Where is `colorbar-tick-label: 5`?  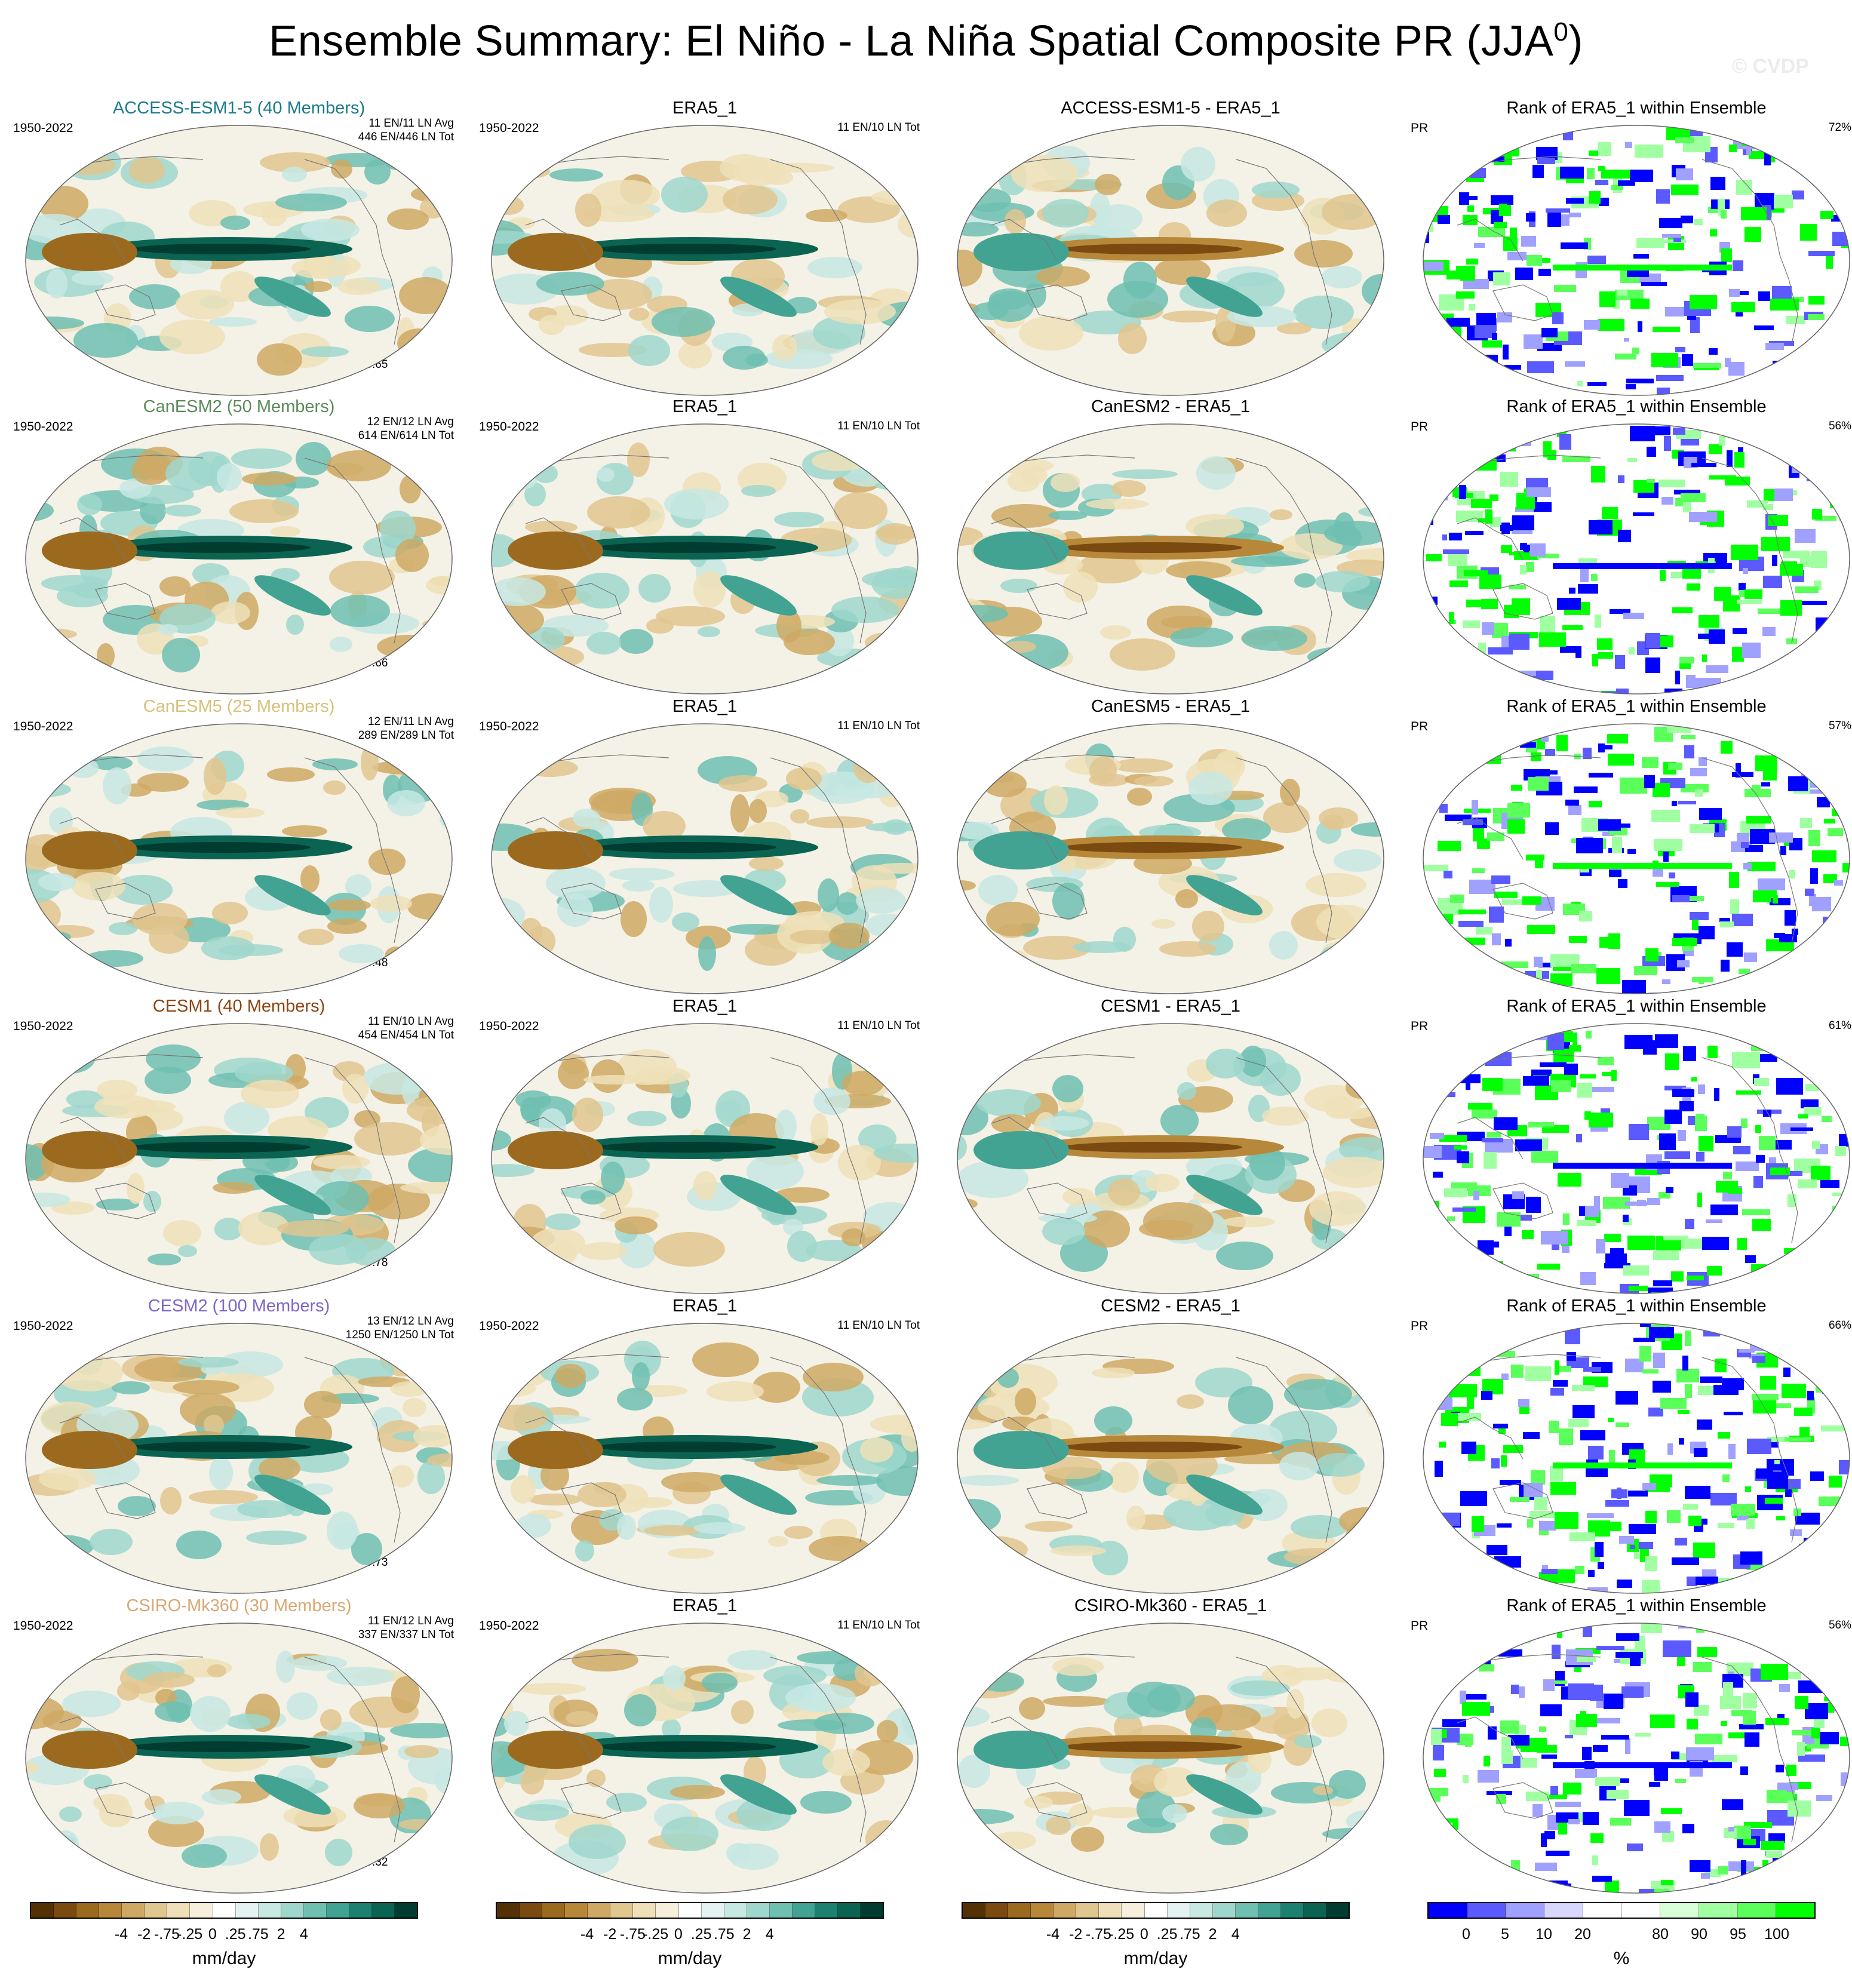
colorbar-tick-label: 5 is located at coordinates (1505, 1934).